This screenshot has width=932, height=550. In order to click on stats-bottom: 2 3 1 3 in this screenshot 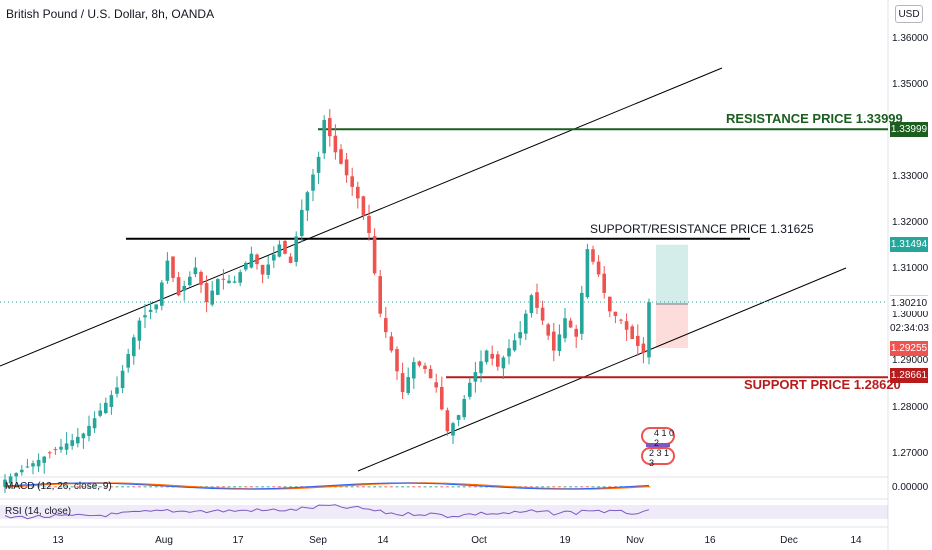, I will do `click(659, 458)`.